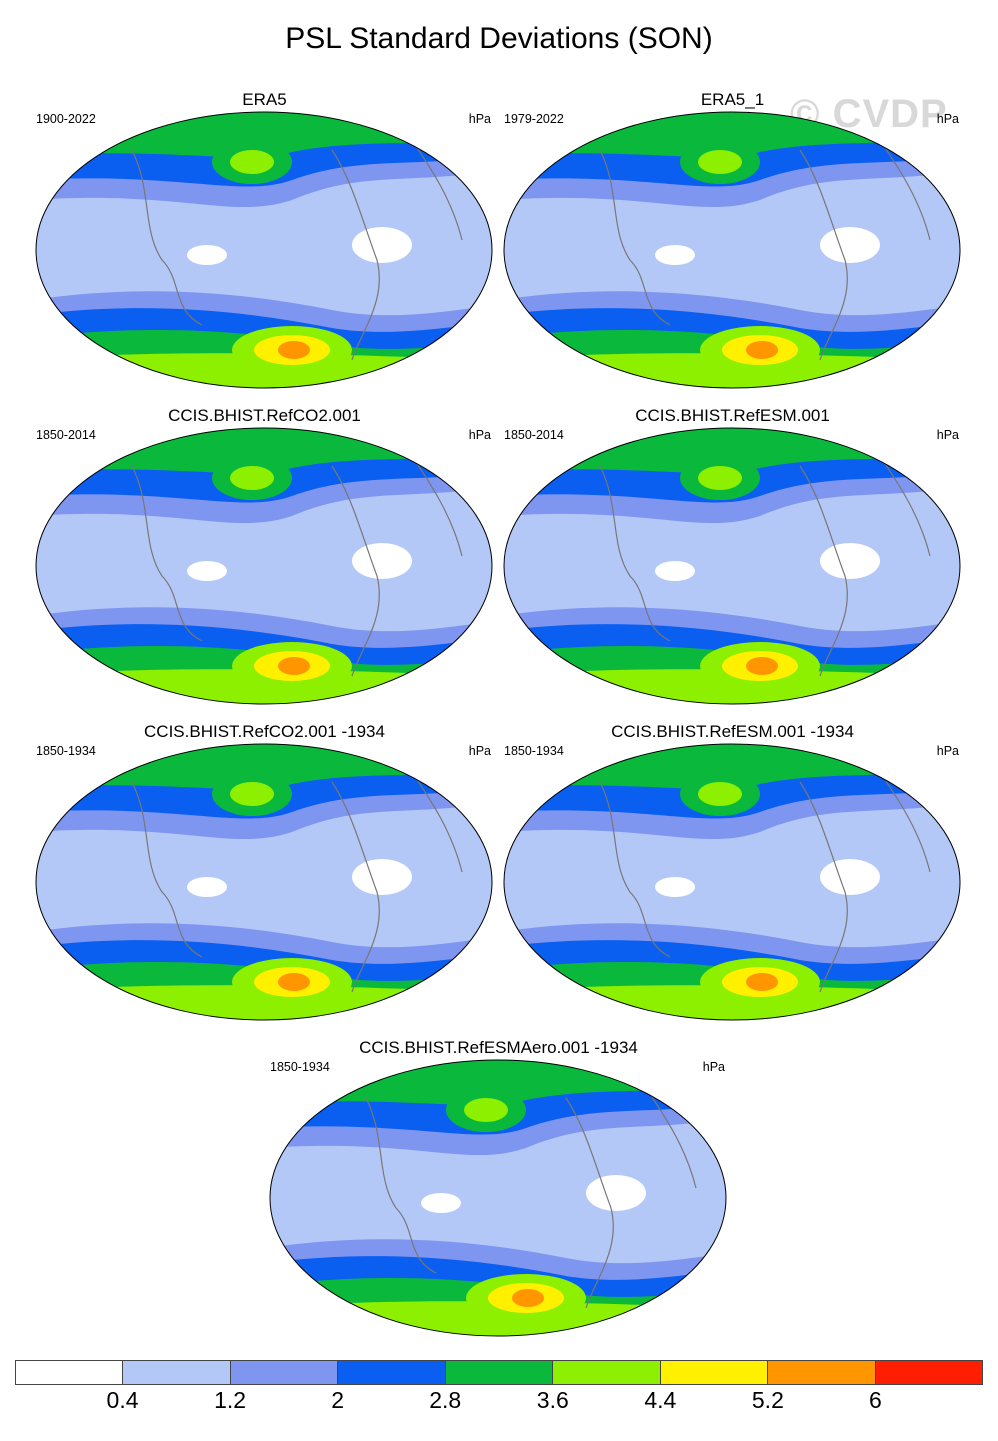  Describe the element at coordinates (552, 1400) in the screenshot. I see `colorbar-tick-label: 3.6` at that location.